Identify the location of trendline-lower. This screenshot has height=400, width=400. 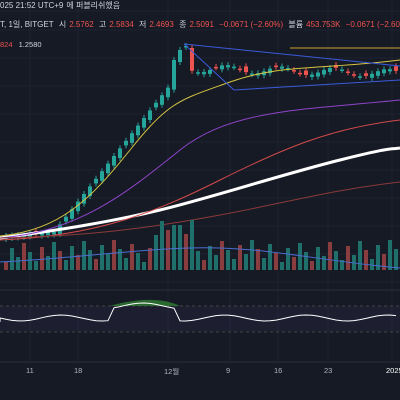
(316, 85).